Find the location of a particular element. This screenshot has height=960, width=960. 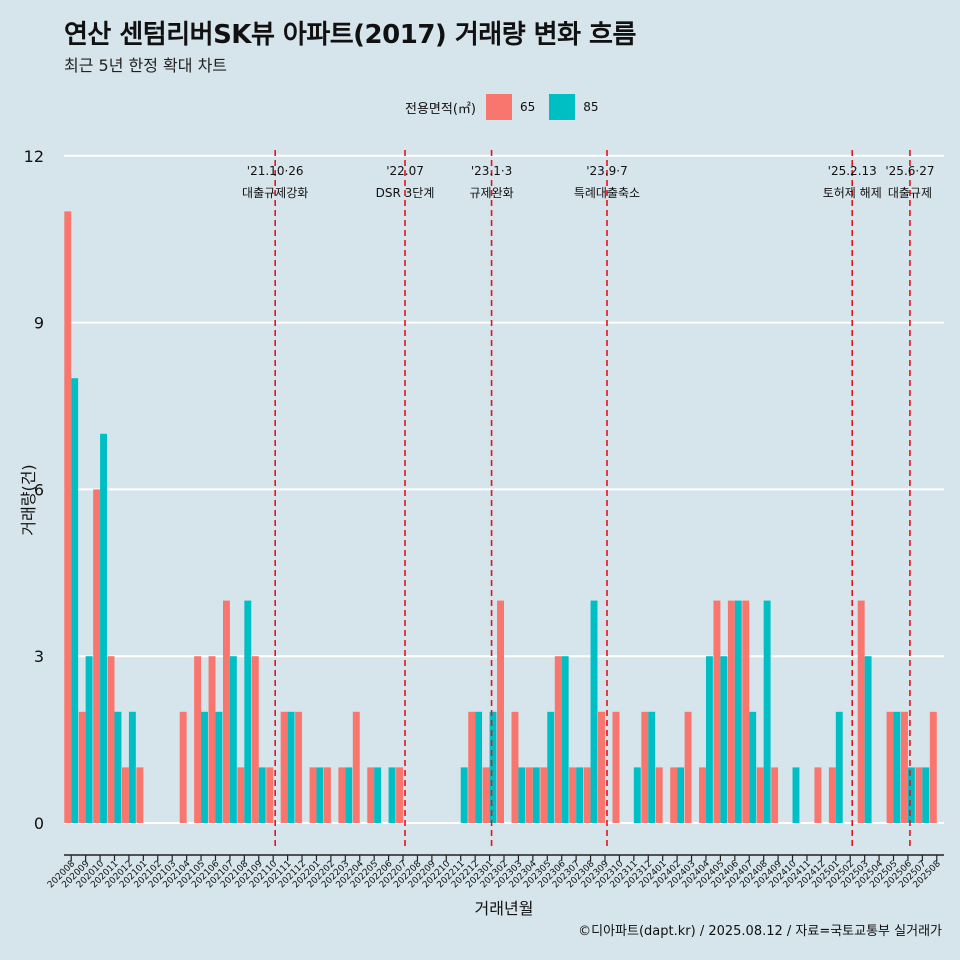

legend-label-65: 65 is located at coordinates (527, 107).